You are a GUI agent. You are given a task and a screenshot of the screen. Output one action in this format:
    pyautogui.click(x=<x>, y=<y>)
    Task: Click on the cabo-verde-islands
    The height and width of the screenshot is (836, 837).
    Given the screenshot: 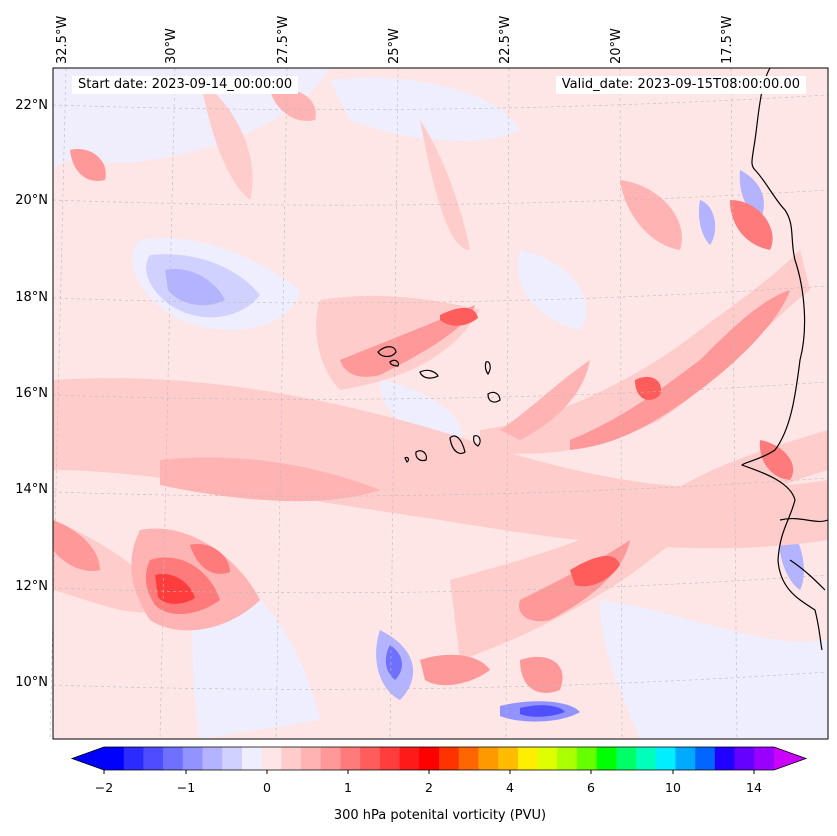 What is the action you would take?
    pyautogui.click(x=439, y=404)
    